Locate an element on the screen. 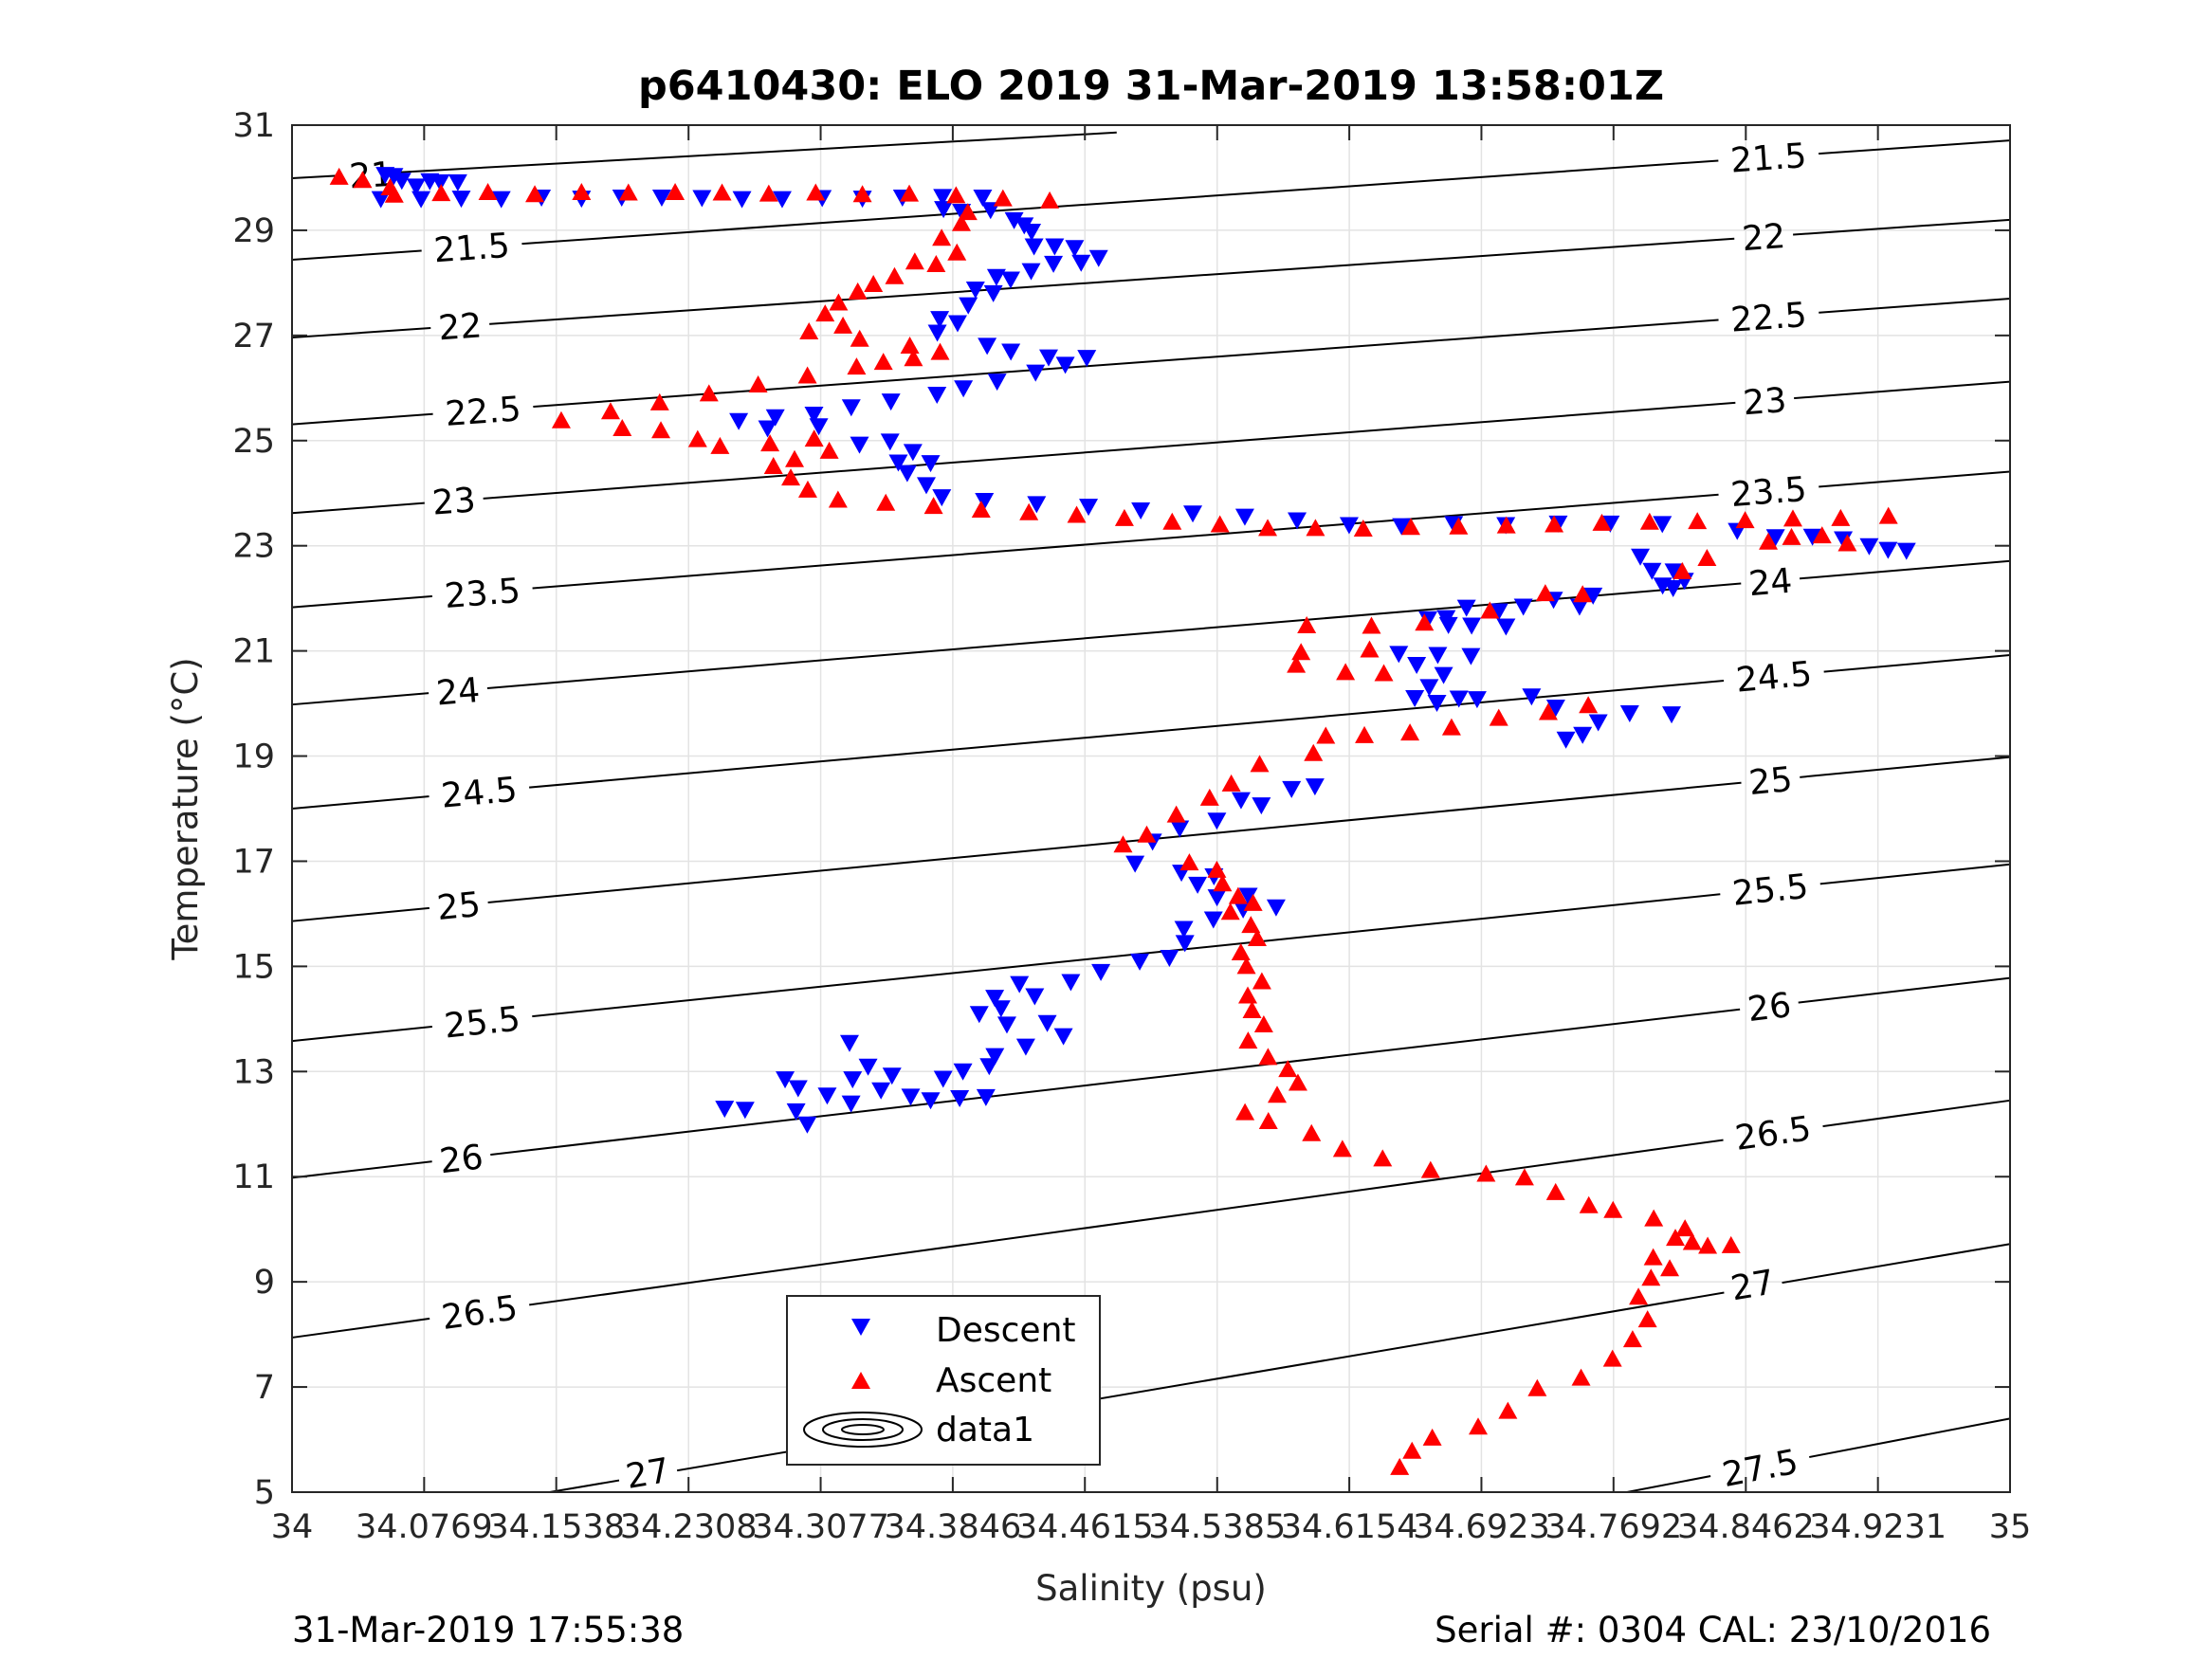 Image resolution: width=2212 pixels, height=1659 pixels. isopycnal-label: 22.5 is located at coordinates (1768, 318).